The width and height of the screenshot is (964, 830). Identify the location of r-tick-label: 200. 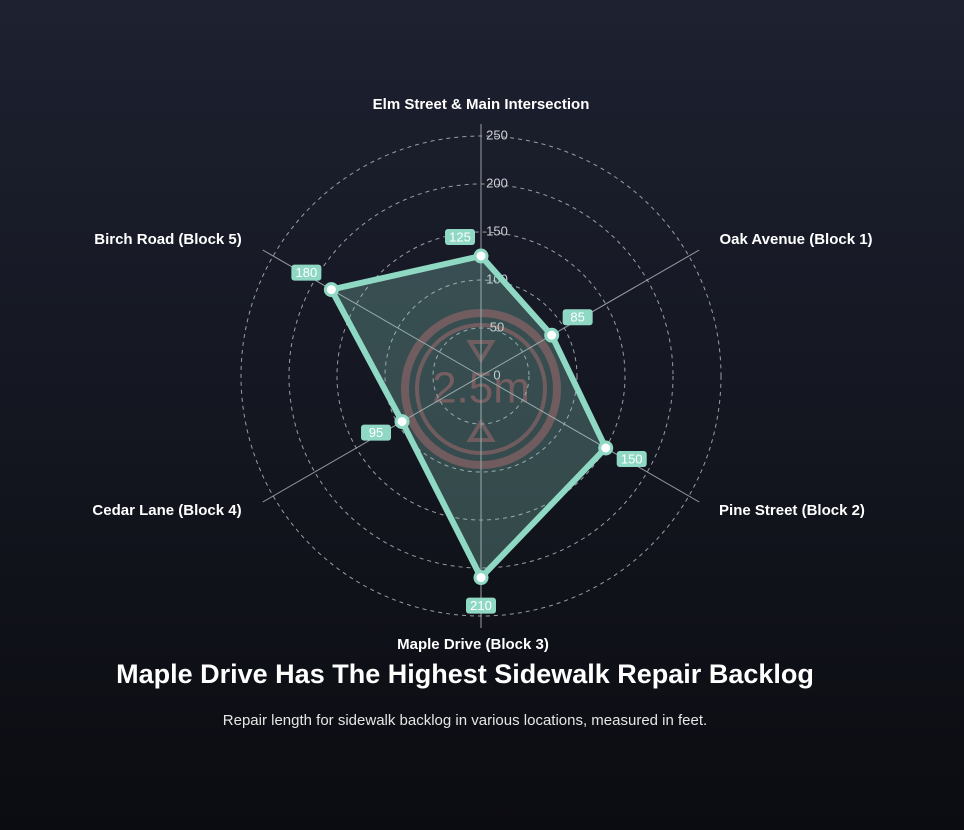
(497, 182).